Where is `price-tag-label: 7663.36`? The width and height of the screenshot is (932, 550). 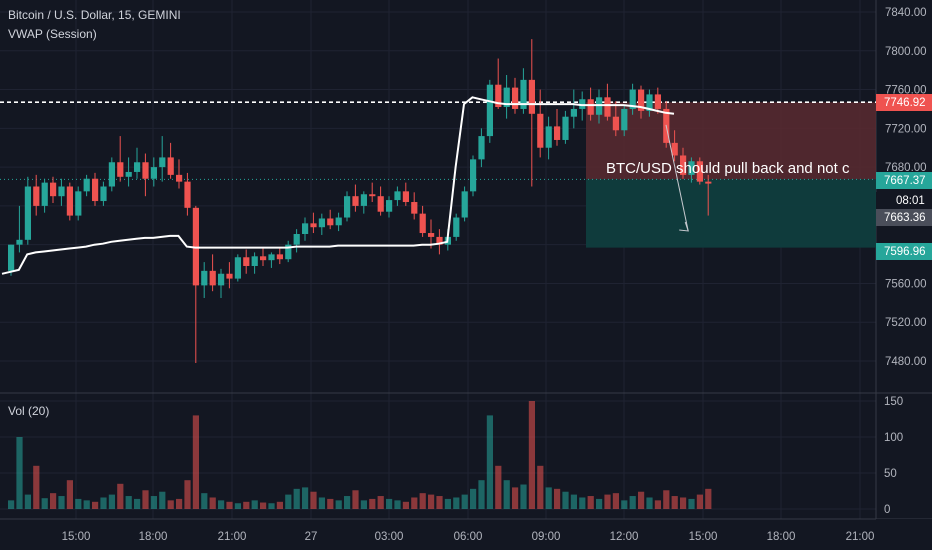 price-tag-label: 7663.36 is located at coordinates (905, 218).